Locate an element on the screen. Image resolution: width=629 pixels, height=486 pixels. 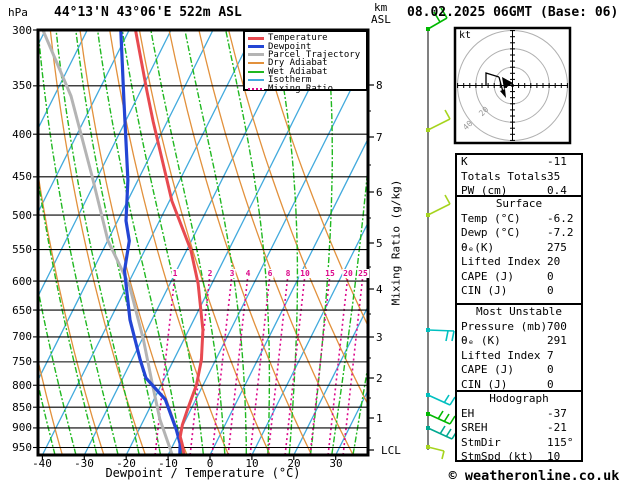
km-tick-label: 6 is located at coordinates (379, 192).